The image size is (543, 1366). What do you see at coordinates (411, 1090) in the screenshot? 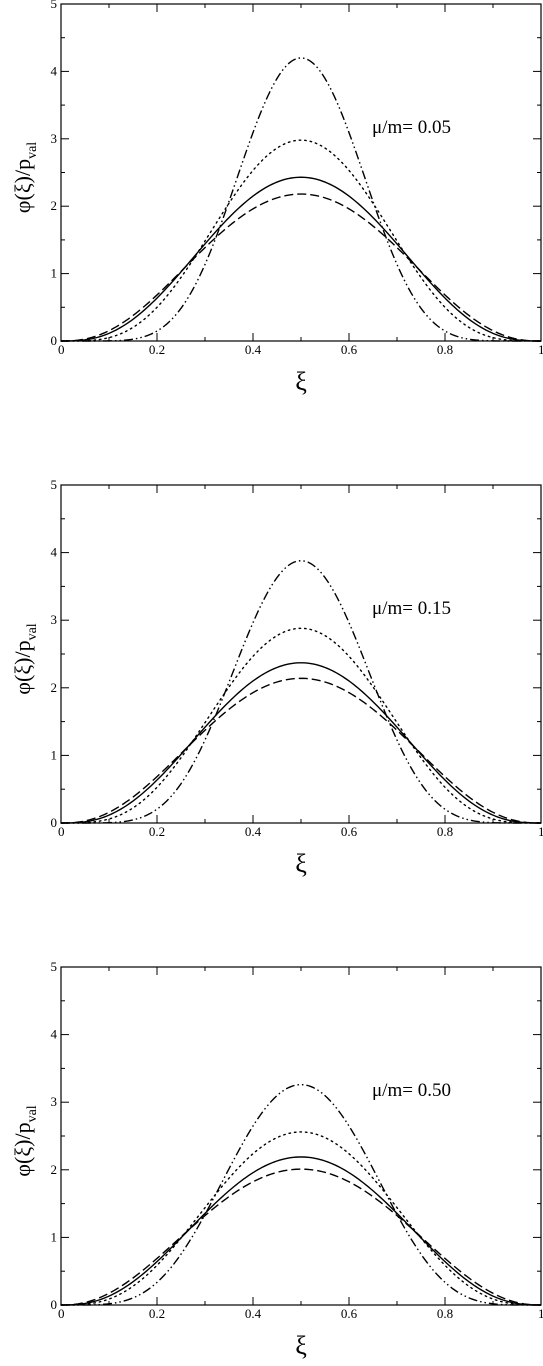
I see `mass-ratio-annotation: μ/m= 0.50` at bounding box center [411, 1090].